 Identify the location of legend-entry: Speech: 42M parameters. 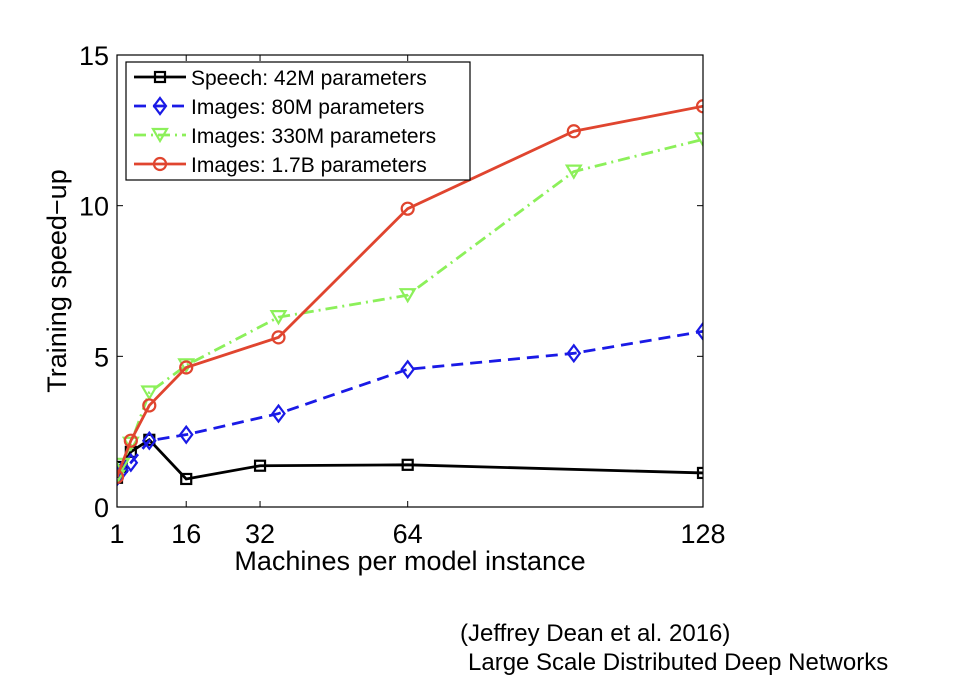
(280, 78).